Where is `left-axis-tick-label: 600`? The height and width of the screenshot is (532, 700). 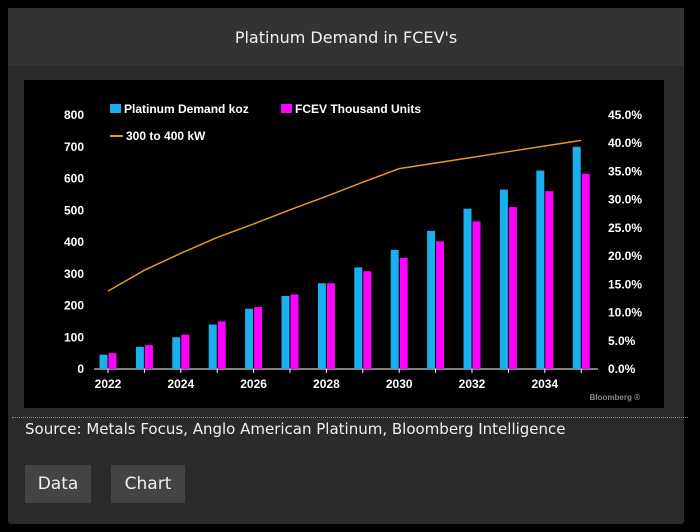 left-axis-tick-label: 600 is located at coordinates (74, 179).